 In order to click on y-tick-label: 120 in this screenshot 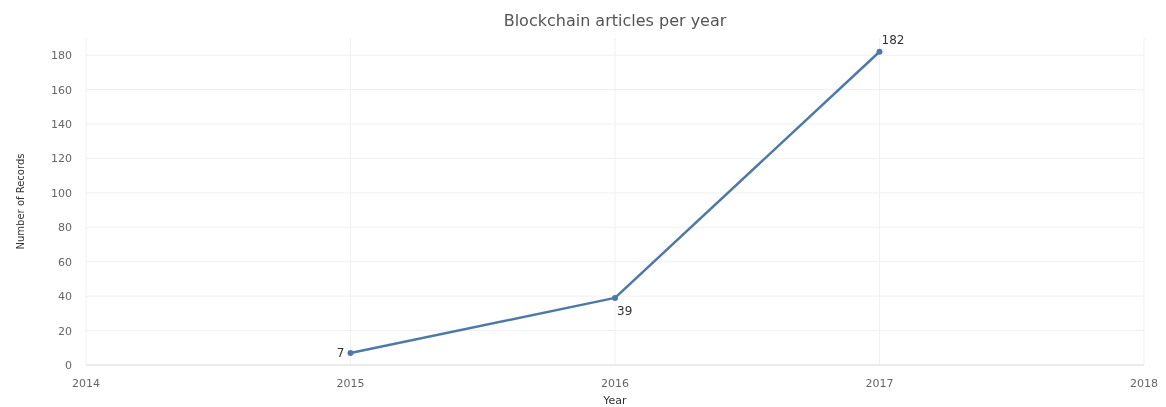, I will do `click(61, 159)`.